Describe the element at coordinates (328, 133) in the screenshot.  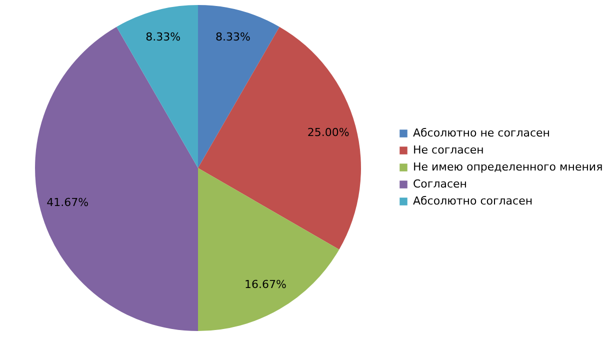
I see `data-label: 25.00%` at that location.